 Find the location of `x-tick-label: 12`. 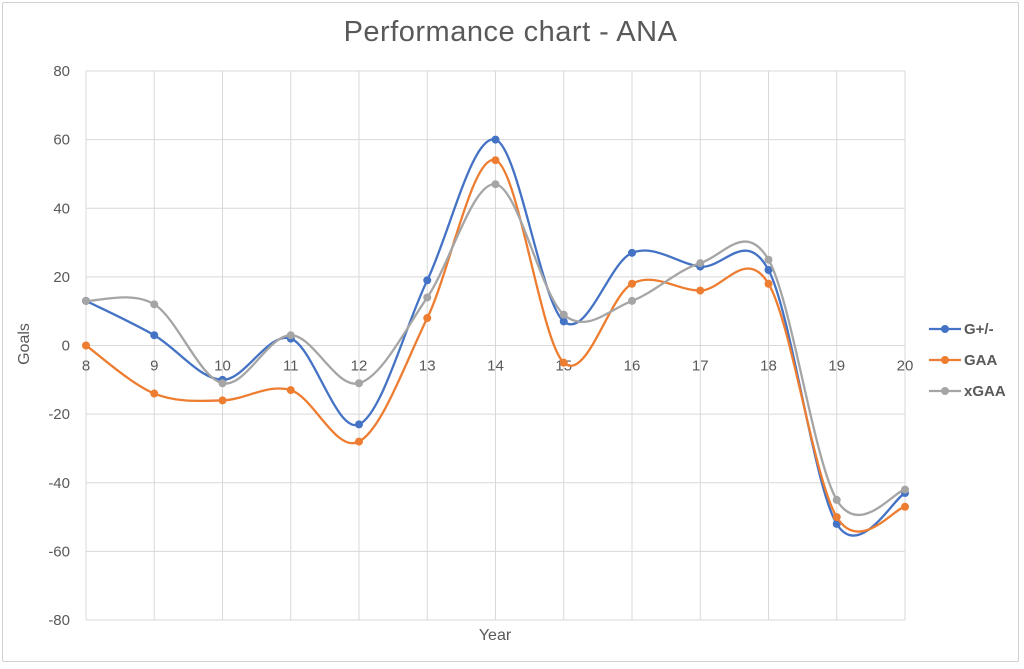

x-tick-label: 12 is located at coordinates (359, 366).